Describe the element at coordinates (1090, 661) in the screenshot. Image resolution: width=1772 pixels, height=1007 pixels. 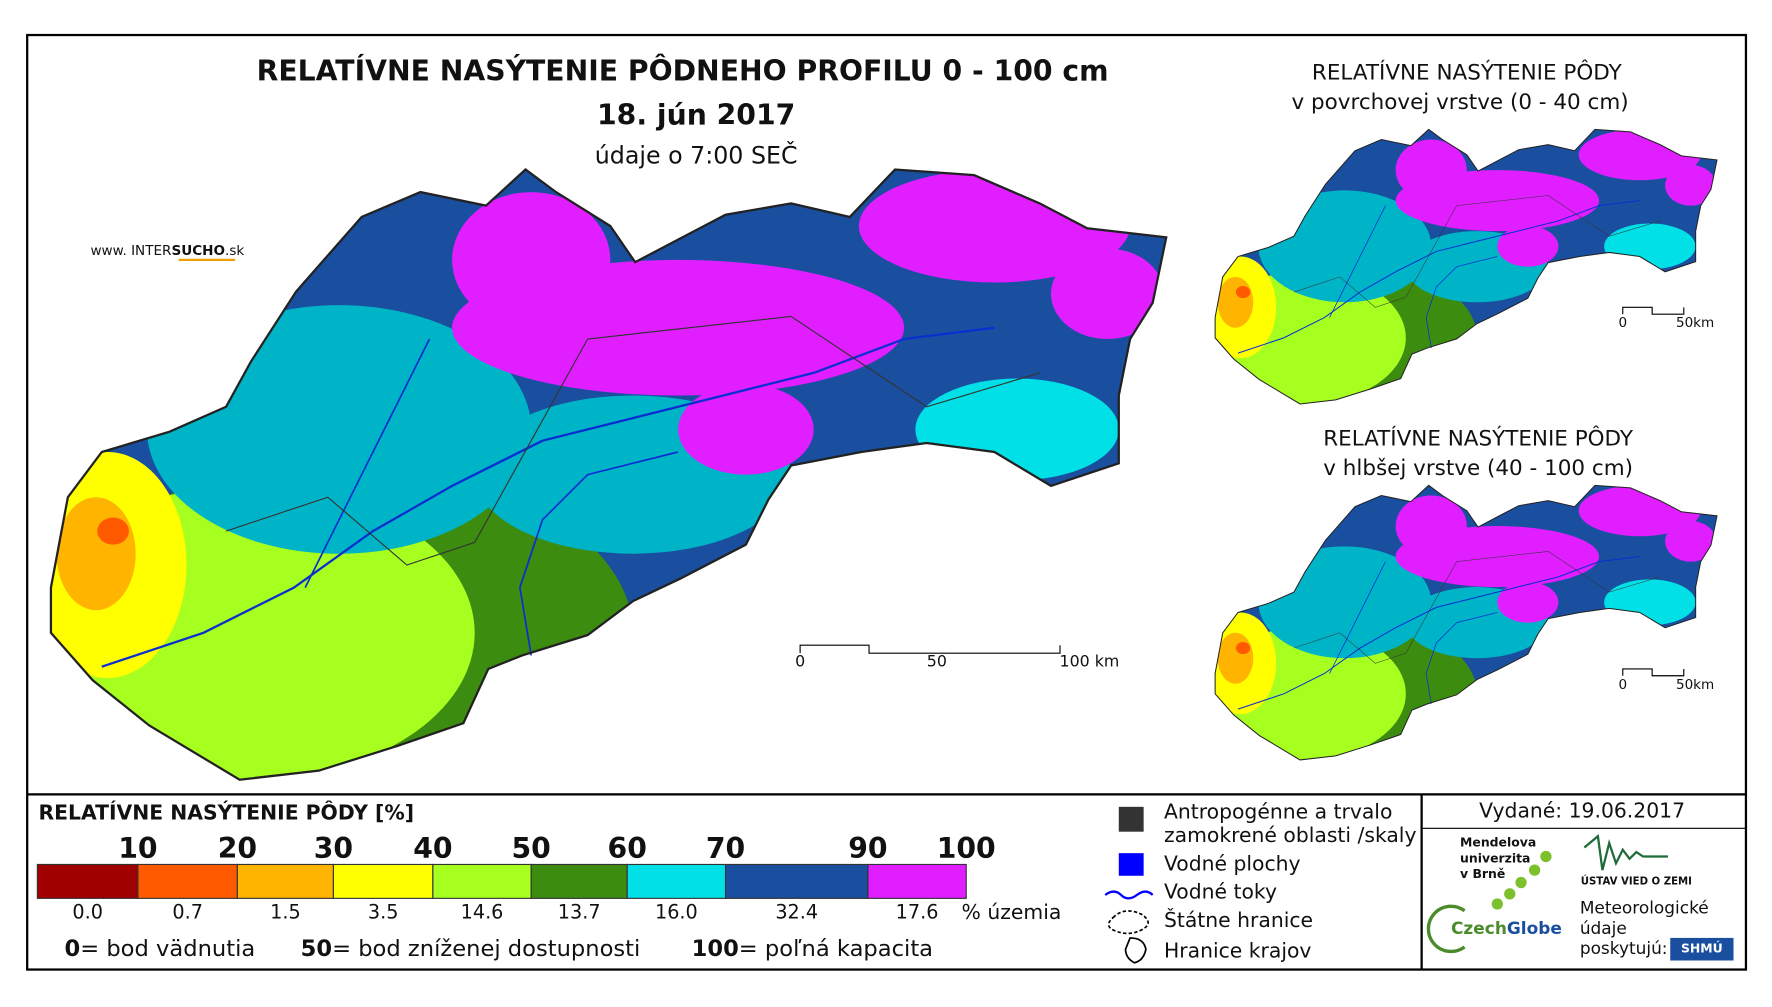
I see `scale-label: 100 km` at that location.